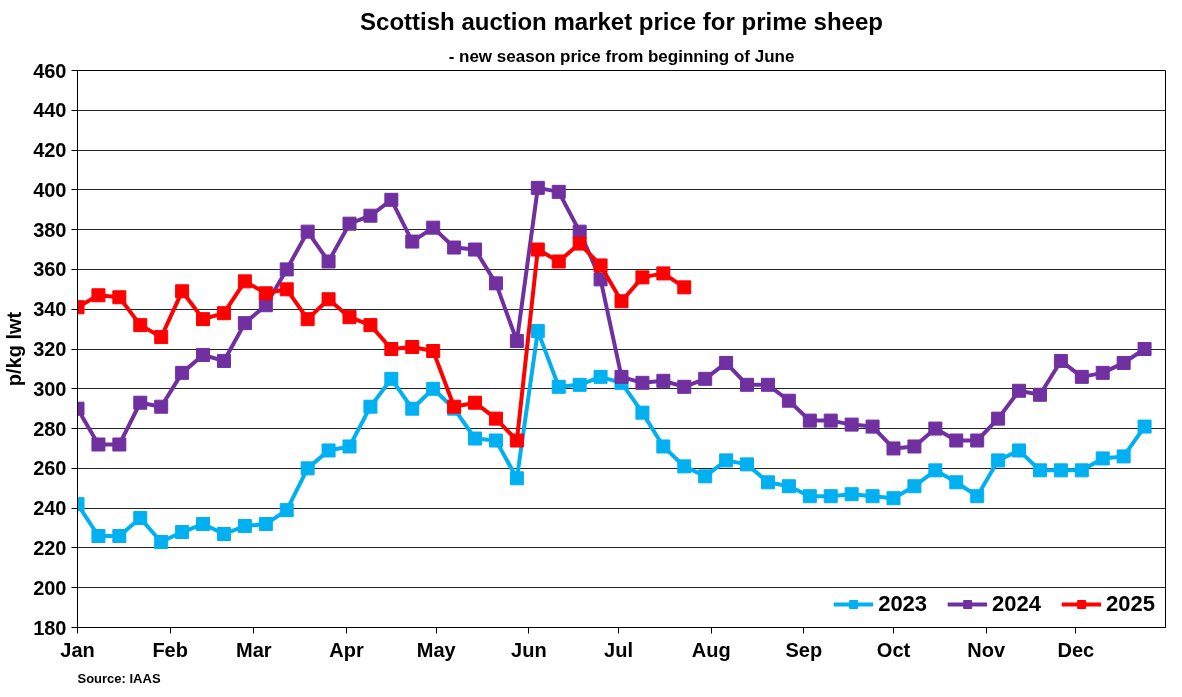  What do you see at coordinates (50, 508) in the screenshot?
I see `y-tick-label: 240` at bounding box center [50, 508].